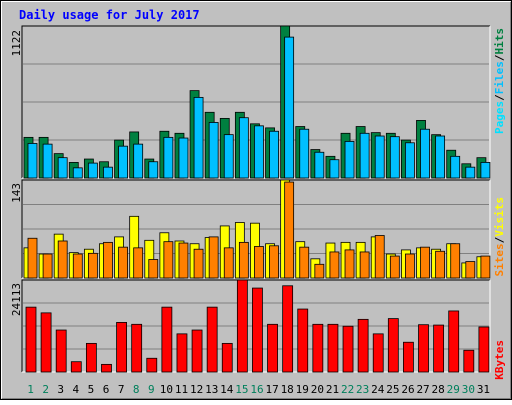  Describe the element at coordinates (241, 389) in the screenshot. I see `day-label: 15` at that location.